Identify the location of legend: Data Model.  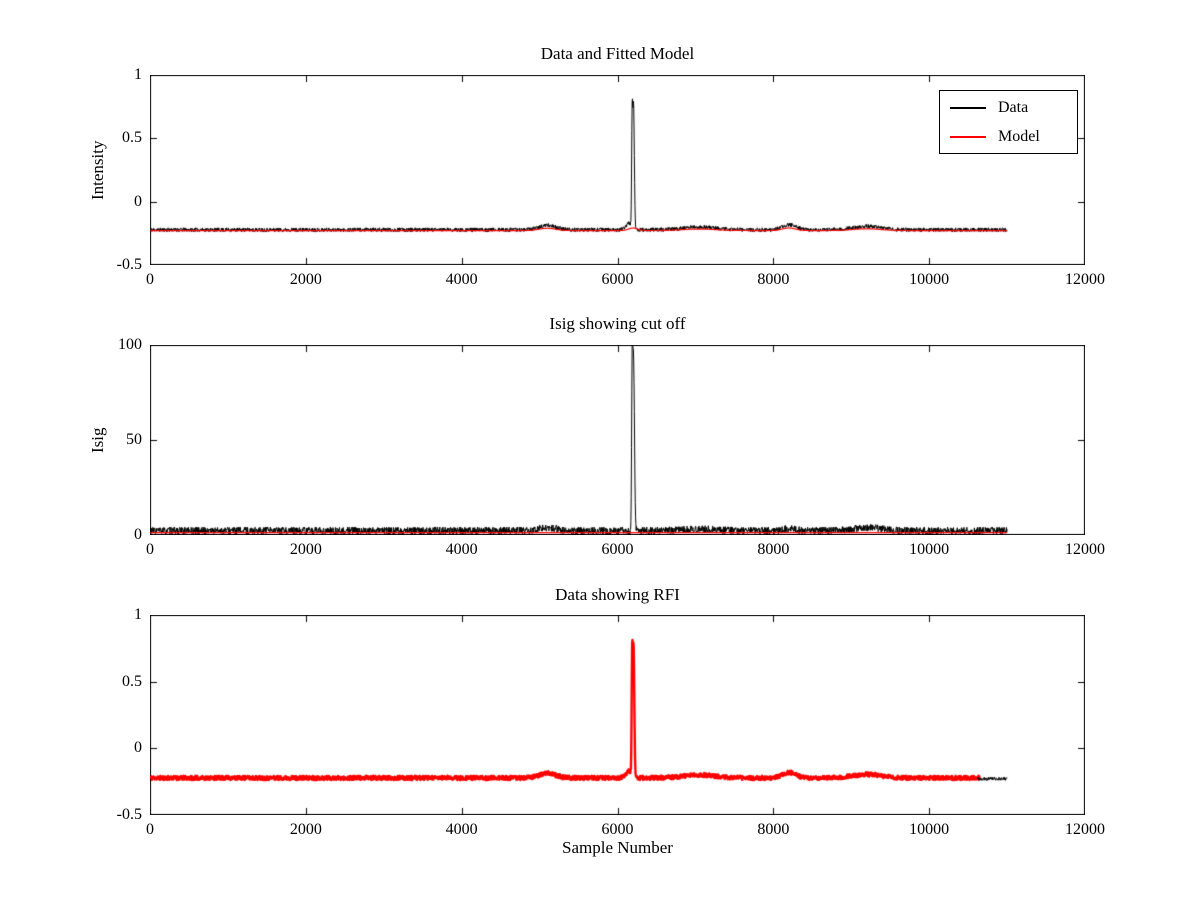
(1008, 122).